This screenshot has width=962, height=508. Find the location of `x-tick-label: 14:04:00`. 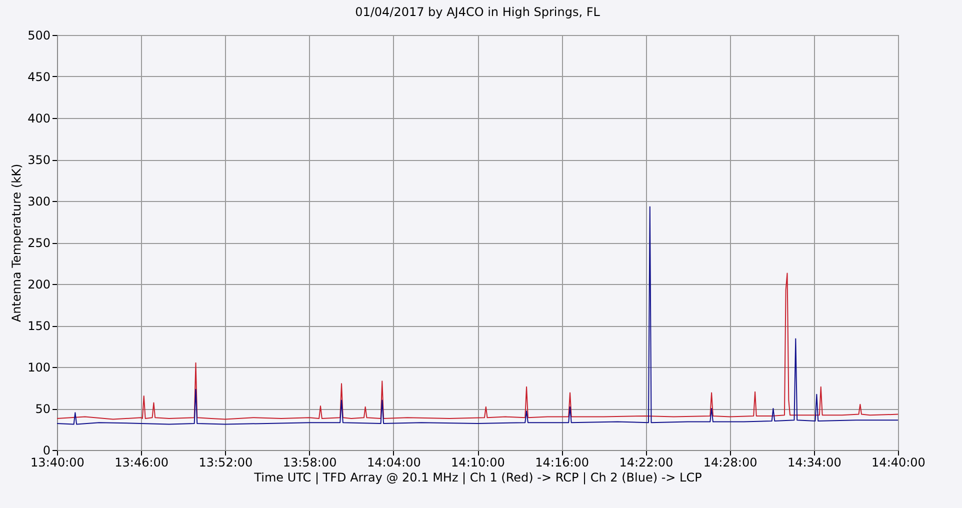

x-tick-label: 14:04:00 is located at coordinates (393, 463).